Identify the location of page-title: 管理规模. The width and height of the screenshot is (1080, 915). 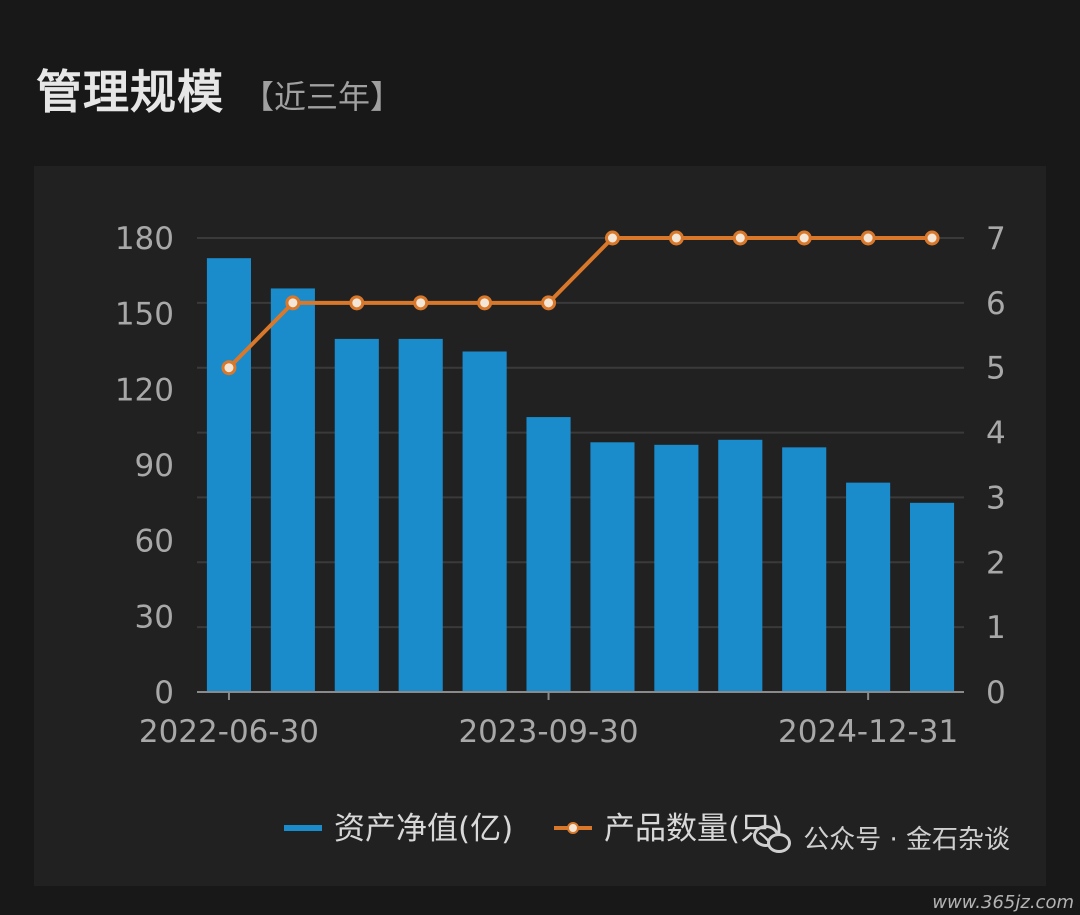
(130, 92).